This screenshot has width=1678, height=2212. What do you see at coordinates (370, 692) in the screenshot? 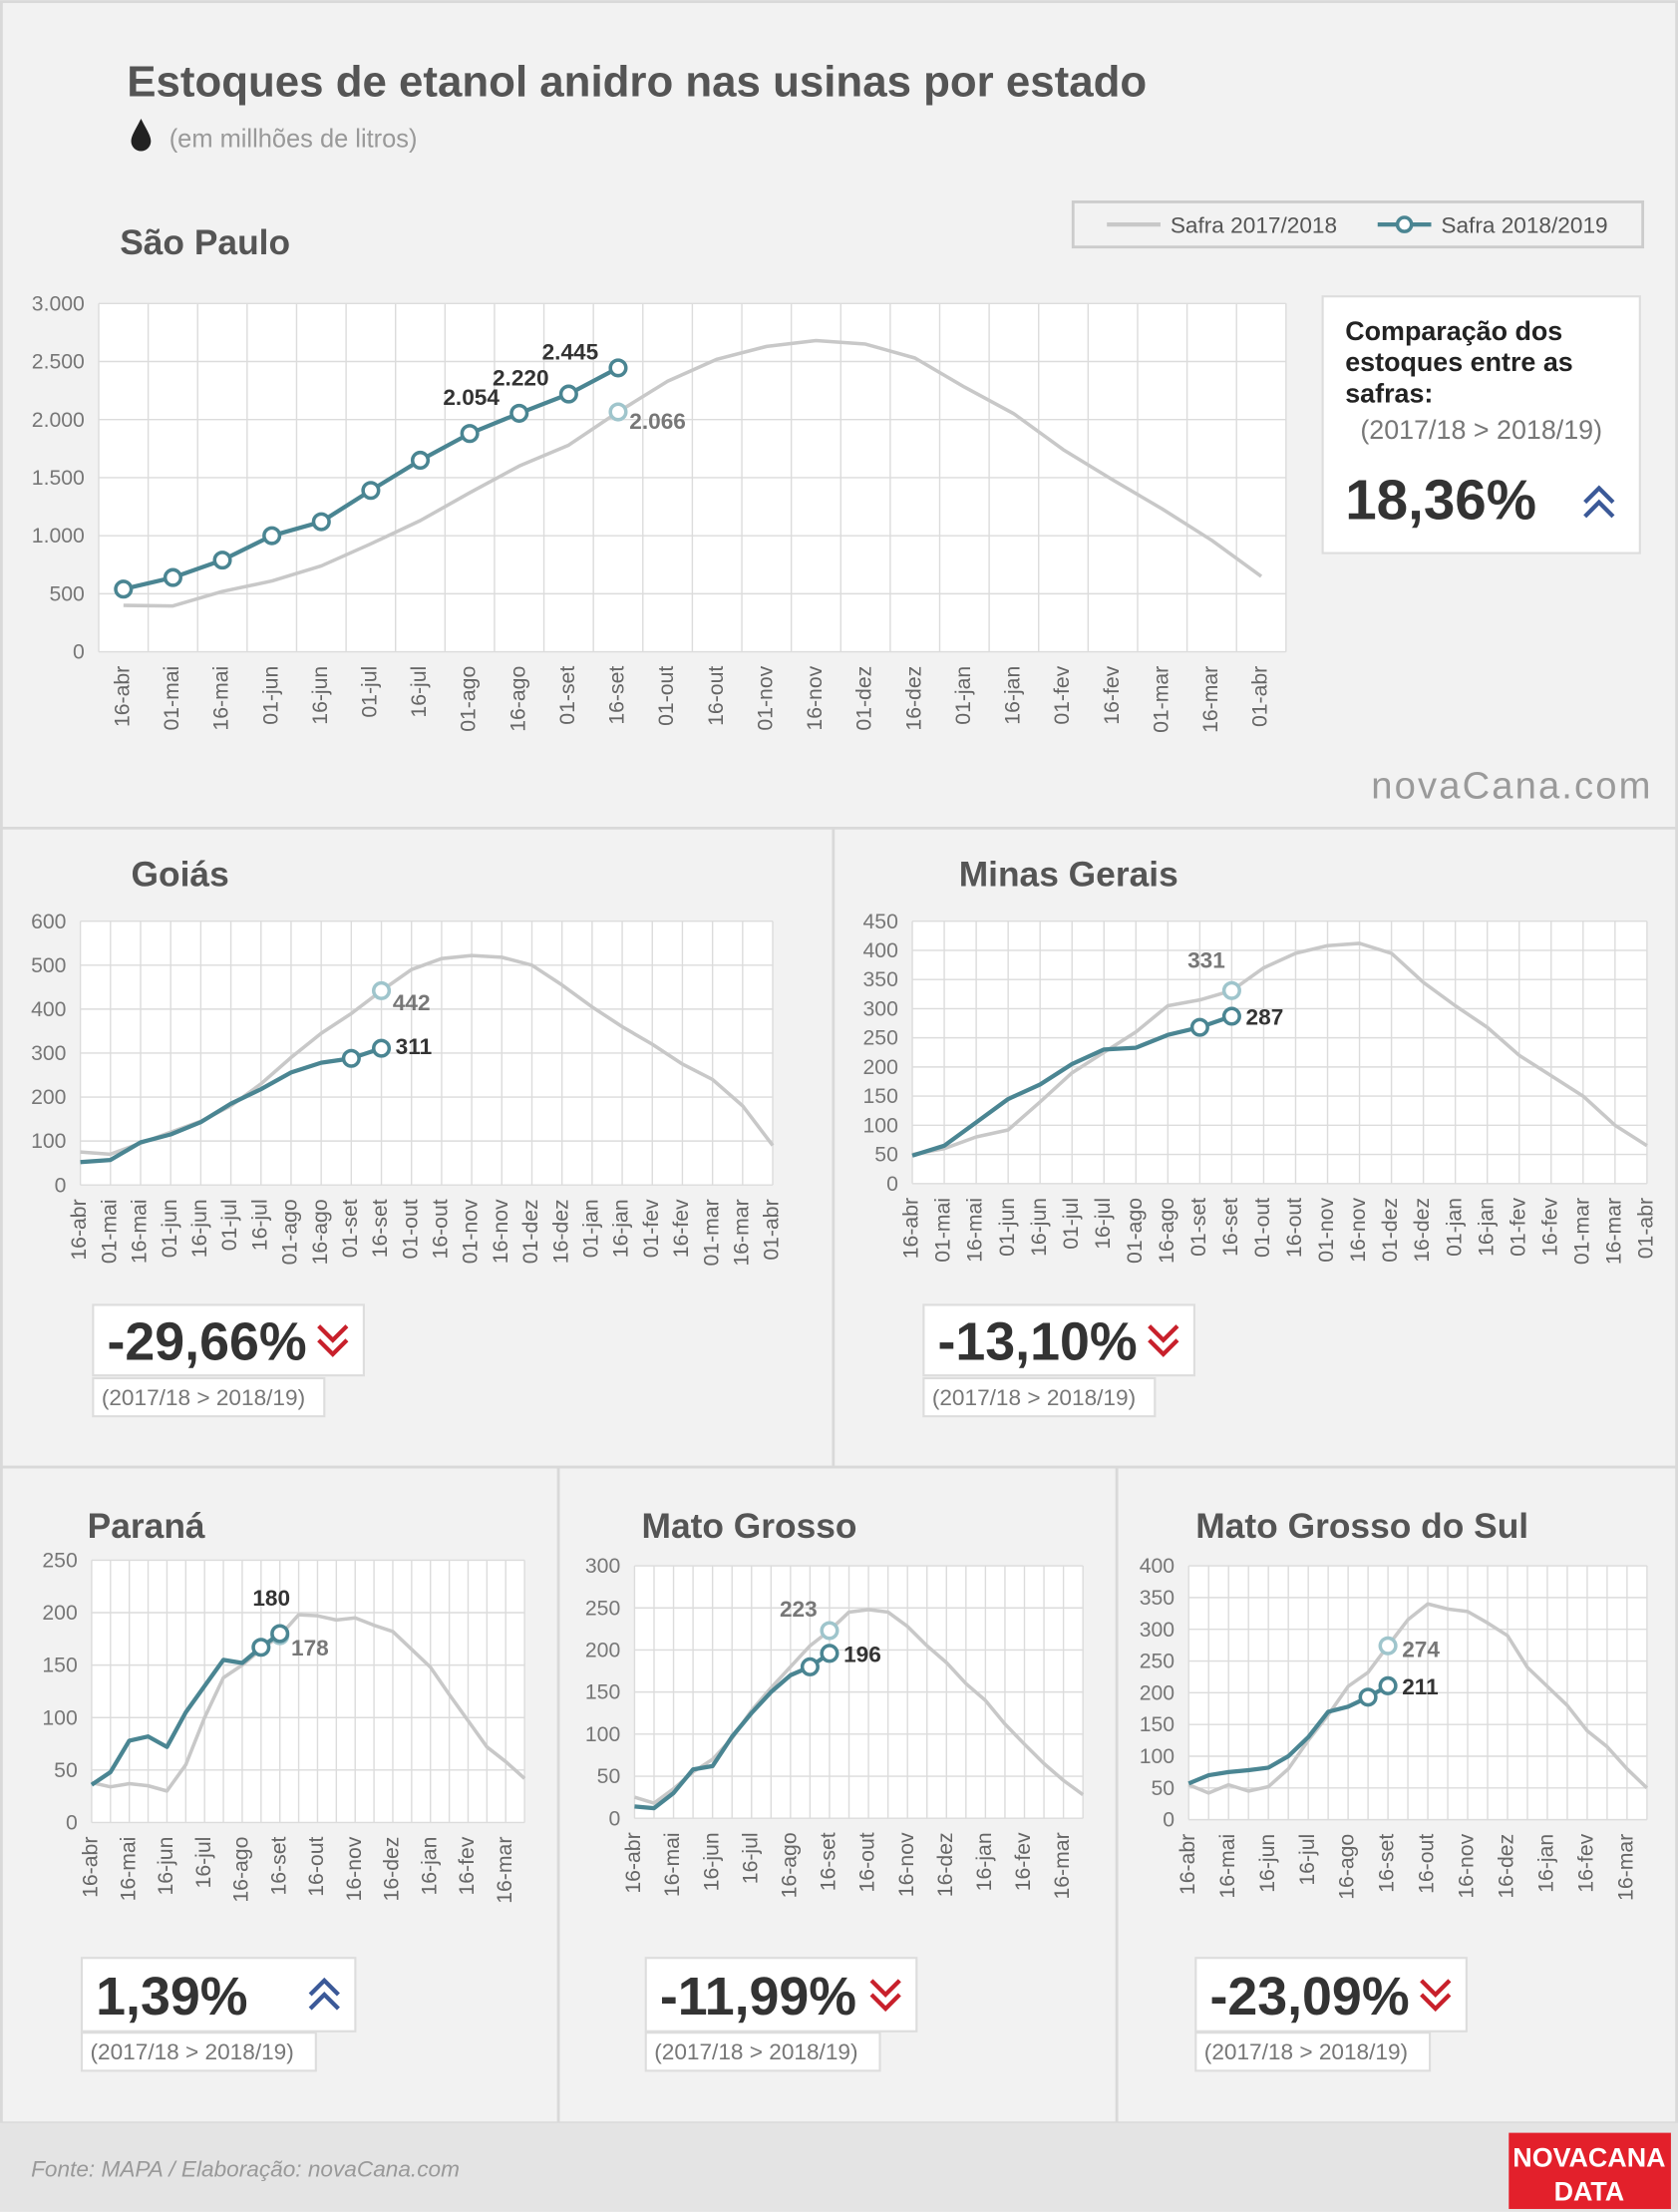
I see `x-tick-label: 01-jul` at bounding box center [370, 692].